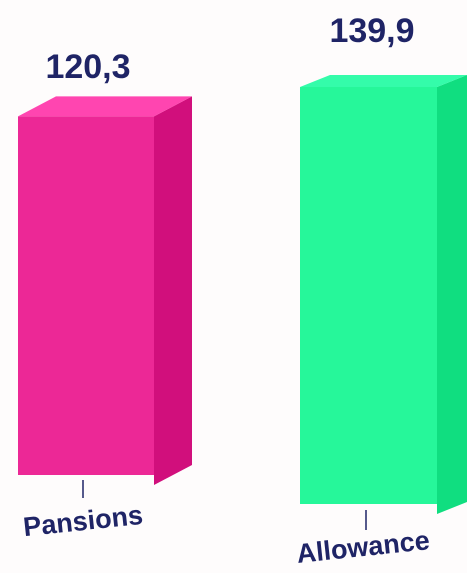 Image resolution: width=467 pixels, height=573 pixels. Describe the element at coordinates (83, 521) in the screenshot. I see `category-label: Pansions` at that location.